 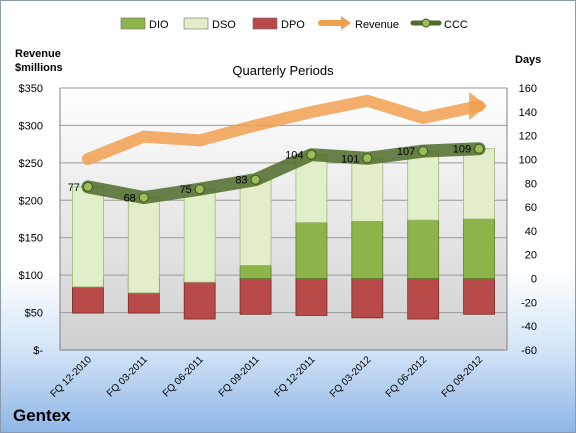 What do you see at coordinates (534, 280) in the screenshot?
I see `right-tick-label: 0` at bounding box center [534, 280].